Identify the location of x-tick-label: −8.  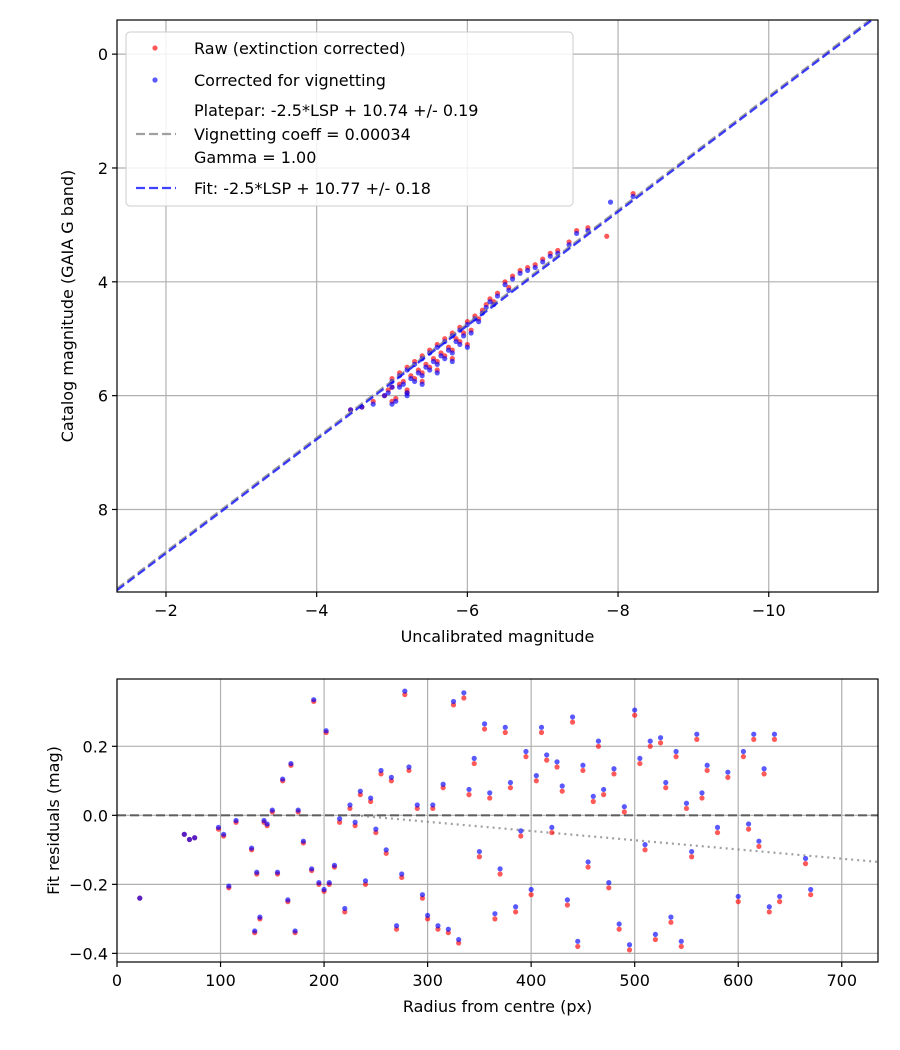
(618, 610).